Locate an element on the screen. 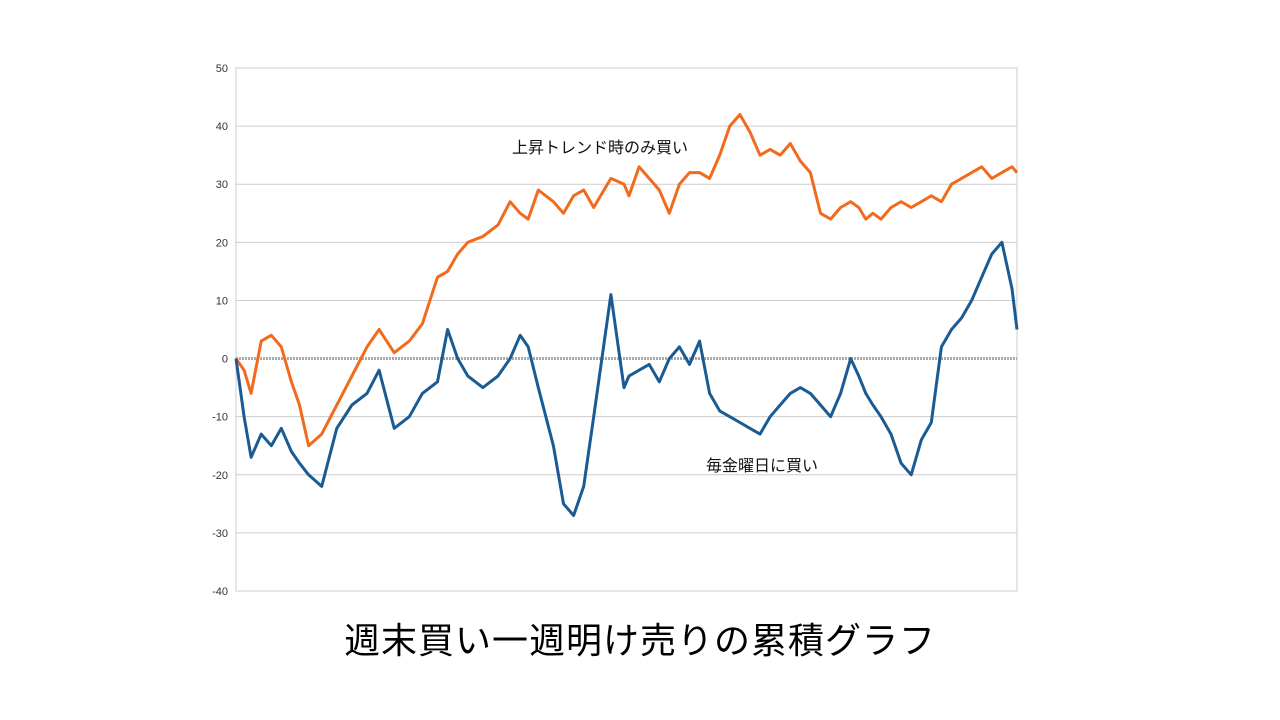 The width and height of the screenshot is (1280, 720). y-tick-label: 20 is located at coordinates (222, 243).